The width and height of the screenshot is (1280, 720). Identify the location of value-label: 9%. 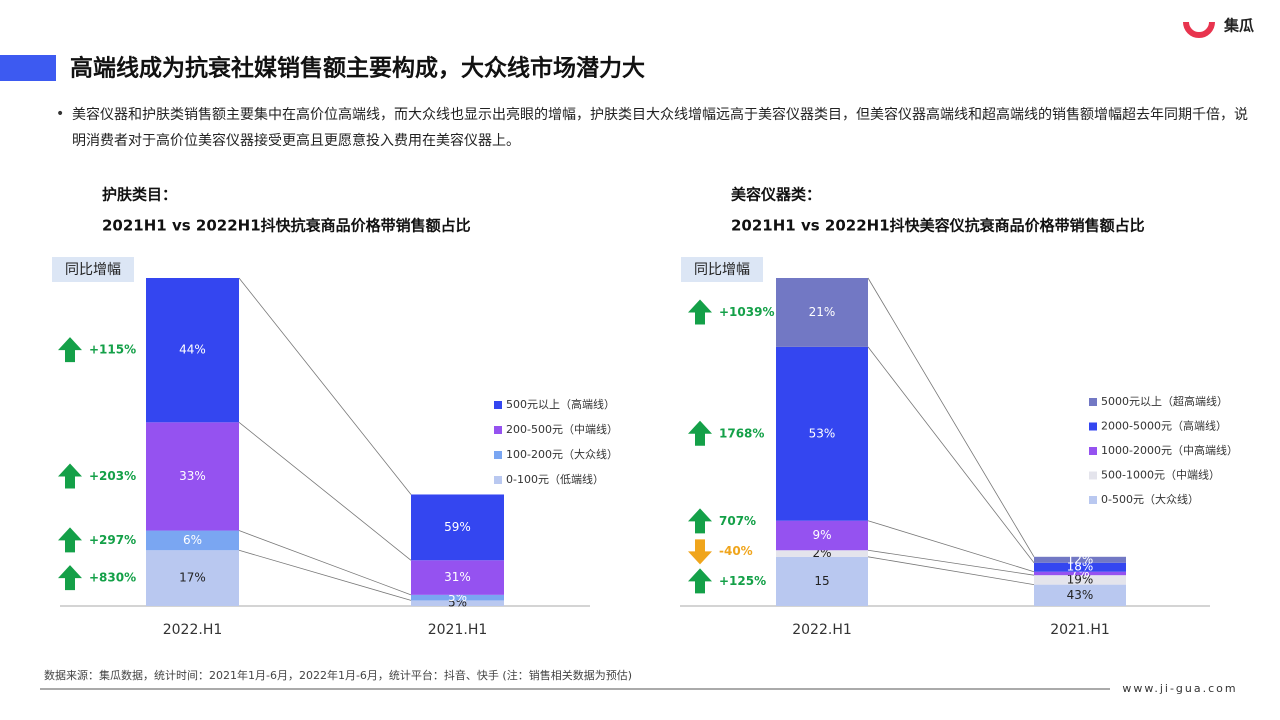
(821, 535).